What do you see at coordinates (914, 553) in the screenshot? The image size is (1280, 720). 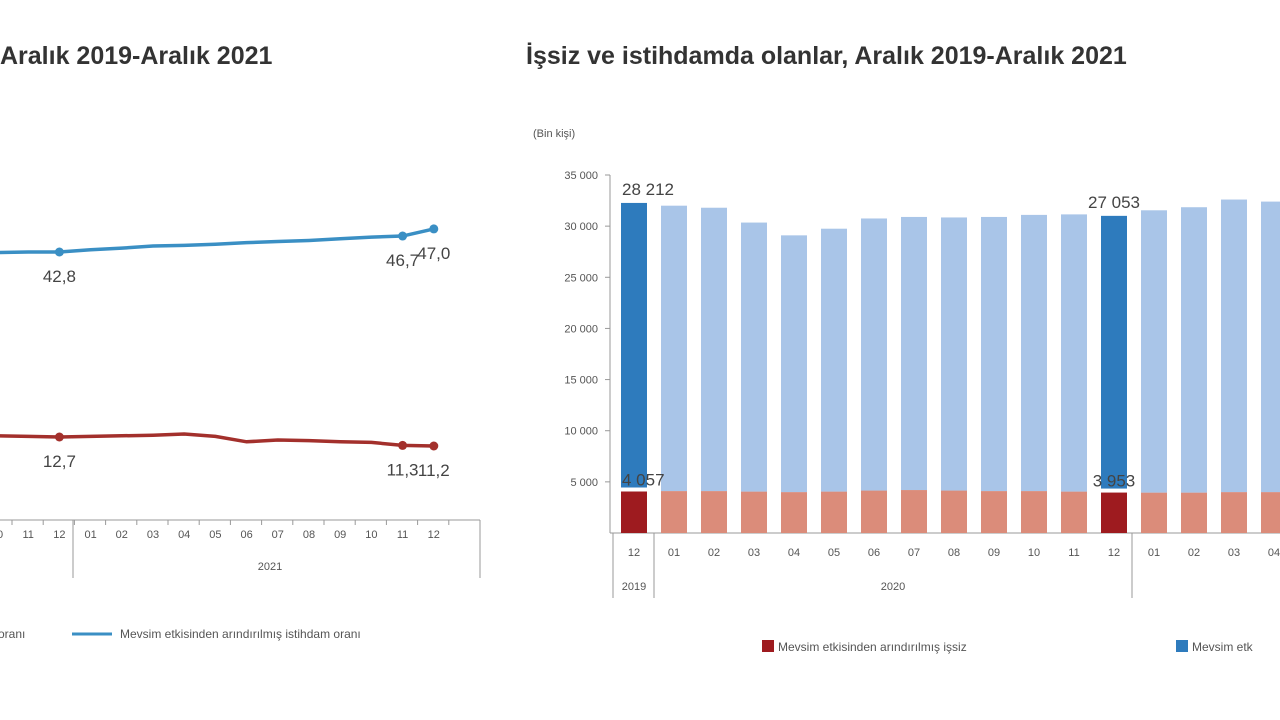 I see `right-x-tick-label: 07` at bounding box center [914, 553].